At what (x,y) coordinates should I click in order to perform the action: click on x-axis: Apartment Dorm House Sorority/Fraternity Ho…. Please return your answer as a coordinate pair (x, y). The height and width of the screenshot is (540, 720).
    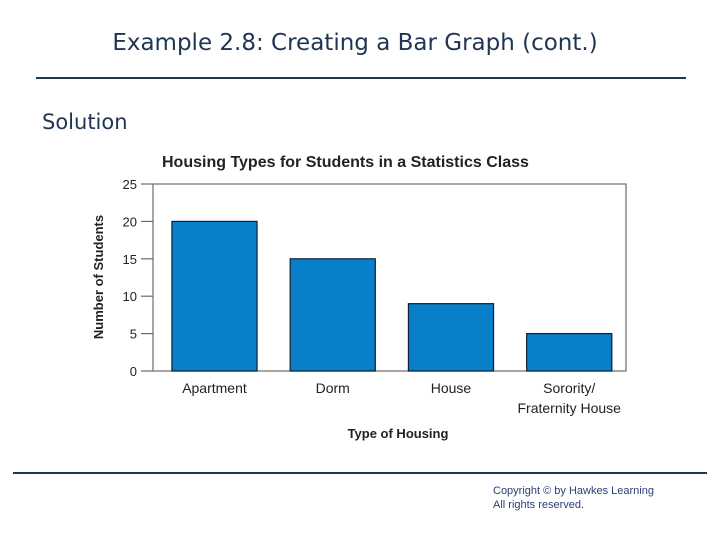
    Looking at the image, I should click on (401, 398).